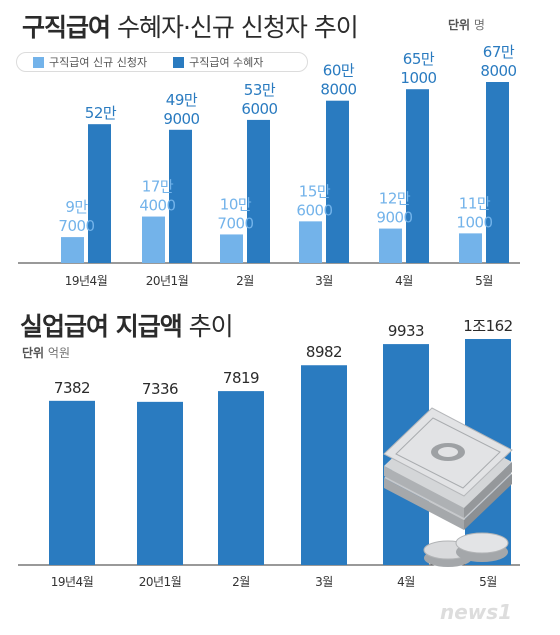 The image size is (560, 635). Describe the element at coordinates (76, 207) in the screenshot. I see `data-label-new: 9만` at that location.